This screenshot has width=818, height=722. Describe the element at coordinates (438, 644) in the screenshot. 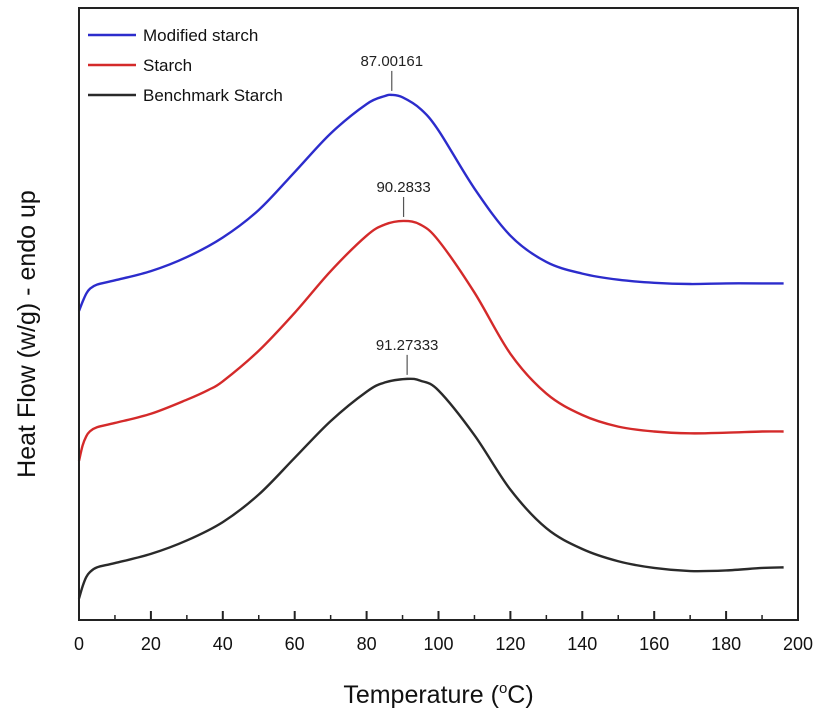

I see `x-tick-label: 100` at that location.